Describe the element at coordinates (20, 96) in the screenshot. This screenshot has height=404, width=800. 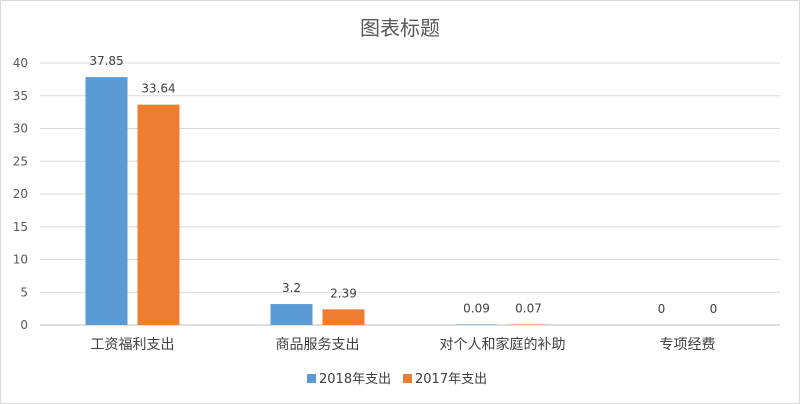
I see `y-tick-label: 35` at that location.